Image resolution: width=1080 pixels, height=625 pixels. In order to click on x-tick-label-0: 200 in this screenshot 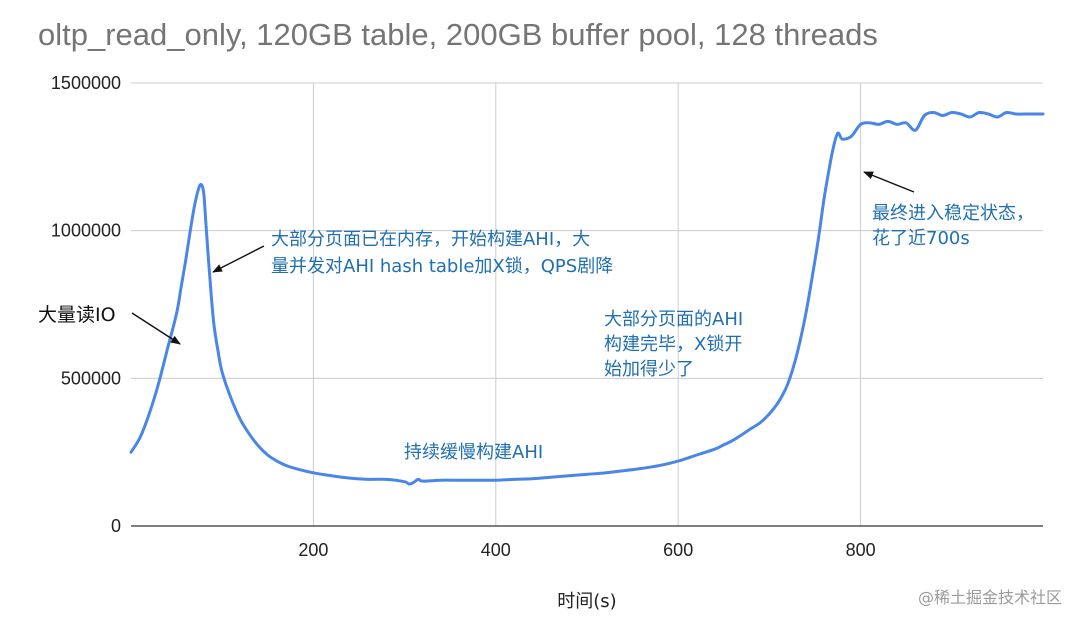, I will do `click(313, 550)`.